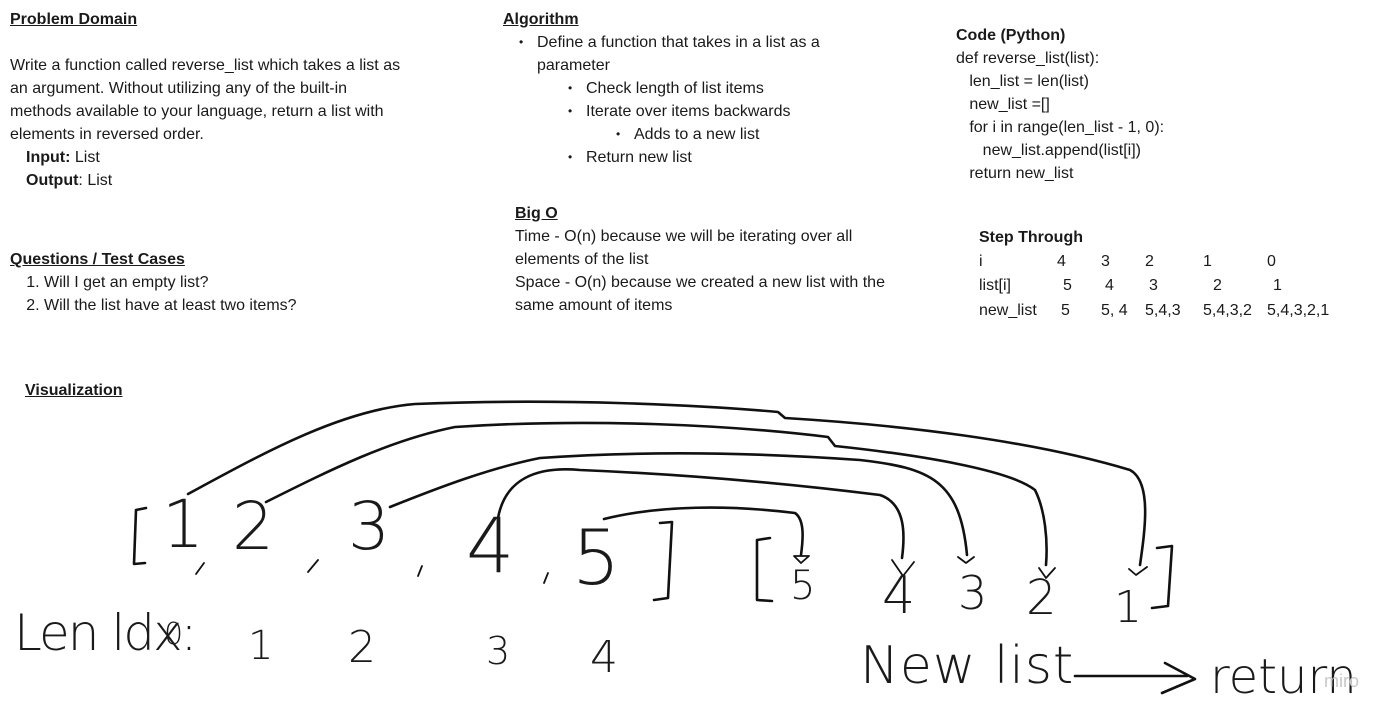 Image resolution: width=1389 pixels, height=719 pixels. I want to click on code-line: new_list =[], so click(1003, 104).